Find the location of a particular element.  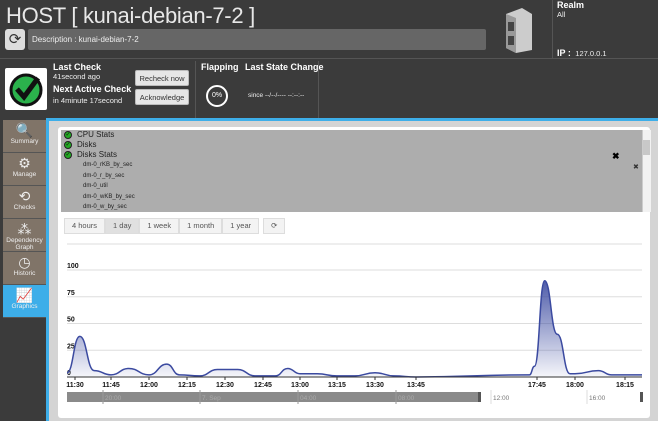

check-label: Disks Stats is located at coordinates (97, 154).